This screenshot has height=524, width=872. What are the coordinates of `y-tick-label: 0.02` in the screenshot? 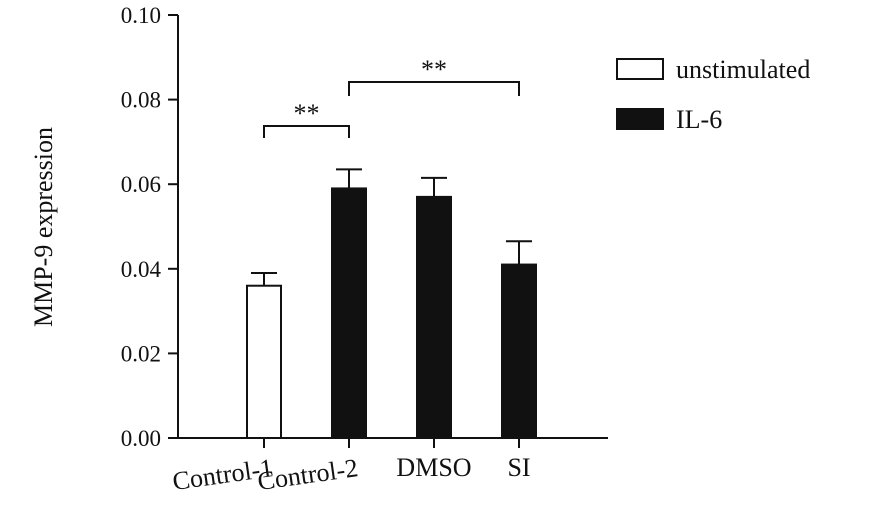 It's located at (141, 353).